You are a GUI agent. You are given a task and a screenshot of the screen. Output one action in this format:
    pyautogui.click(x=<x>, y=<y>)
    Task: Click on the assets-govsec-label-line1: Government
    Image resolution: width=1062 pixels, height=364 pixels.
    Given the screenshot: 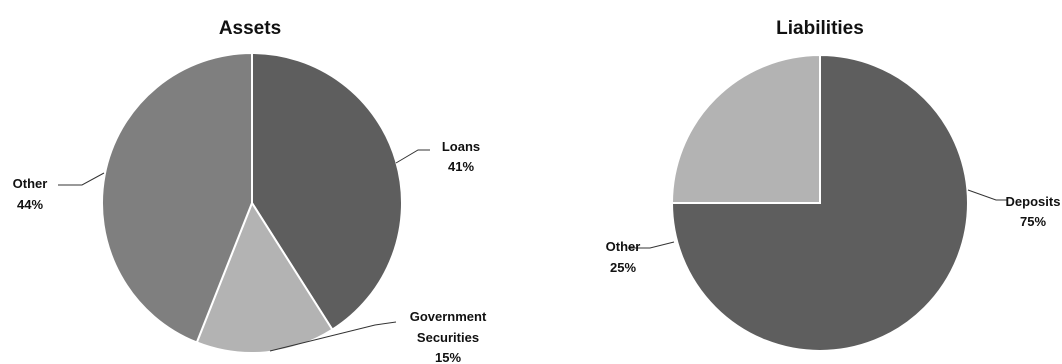 What is the action you would take?
    pyautogui.click(x=448, y=316)
    